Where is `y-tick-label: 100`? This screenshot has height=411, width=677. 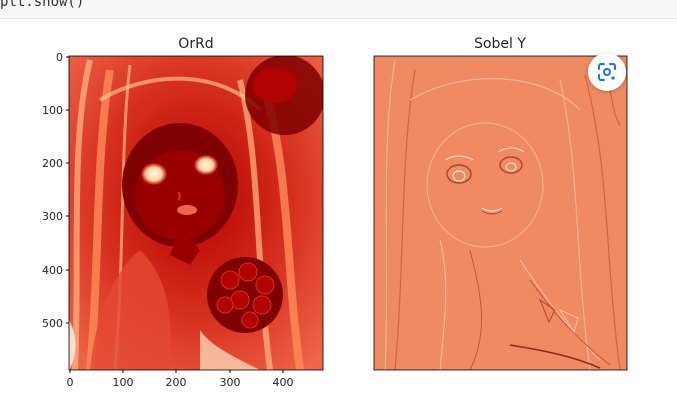 y-tick-label: 100 is located at coordinates (52, 110).